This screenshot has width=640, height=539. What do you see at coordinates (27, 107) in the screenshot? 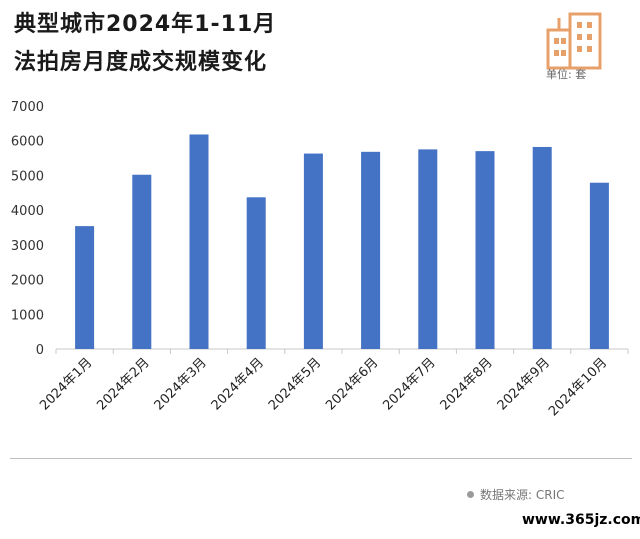
I see `y-tick-label: 7000` at bounding box center [27, 107].